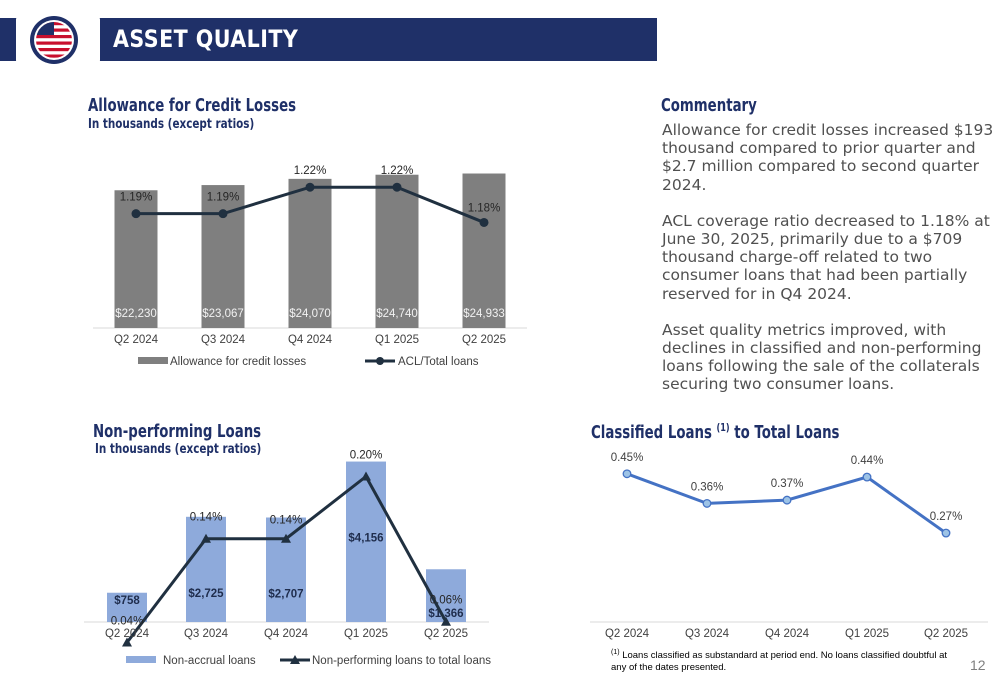 The image size is (1000, 685). What do you see at coordinates (310, 171) in the screenshot?
I see `chart1-ratio-label-3: 1.22%` at bounding box center [310, 171].